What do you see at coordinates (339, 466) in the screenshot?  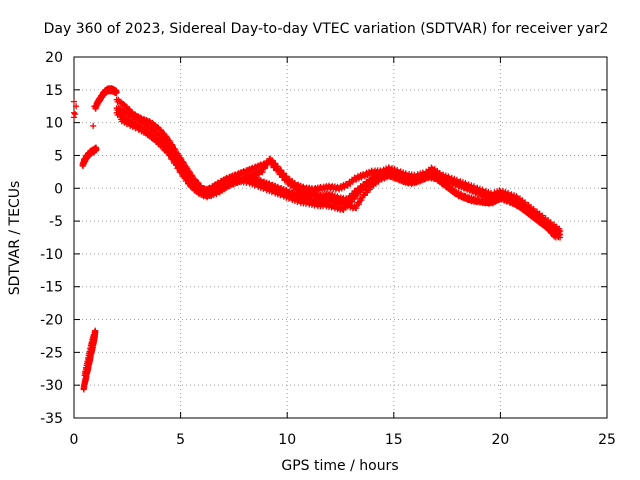 I see `x-axis-label: GPS time / hours` at bounding box center [339, 466].